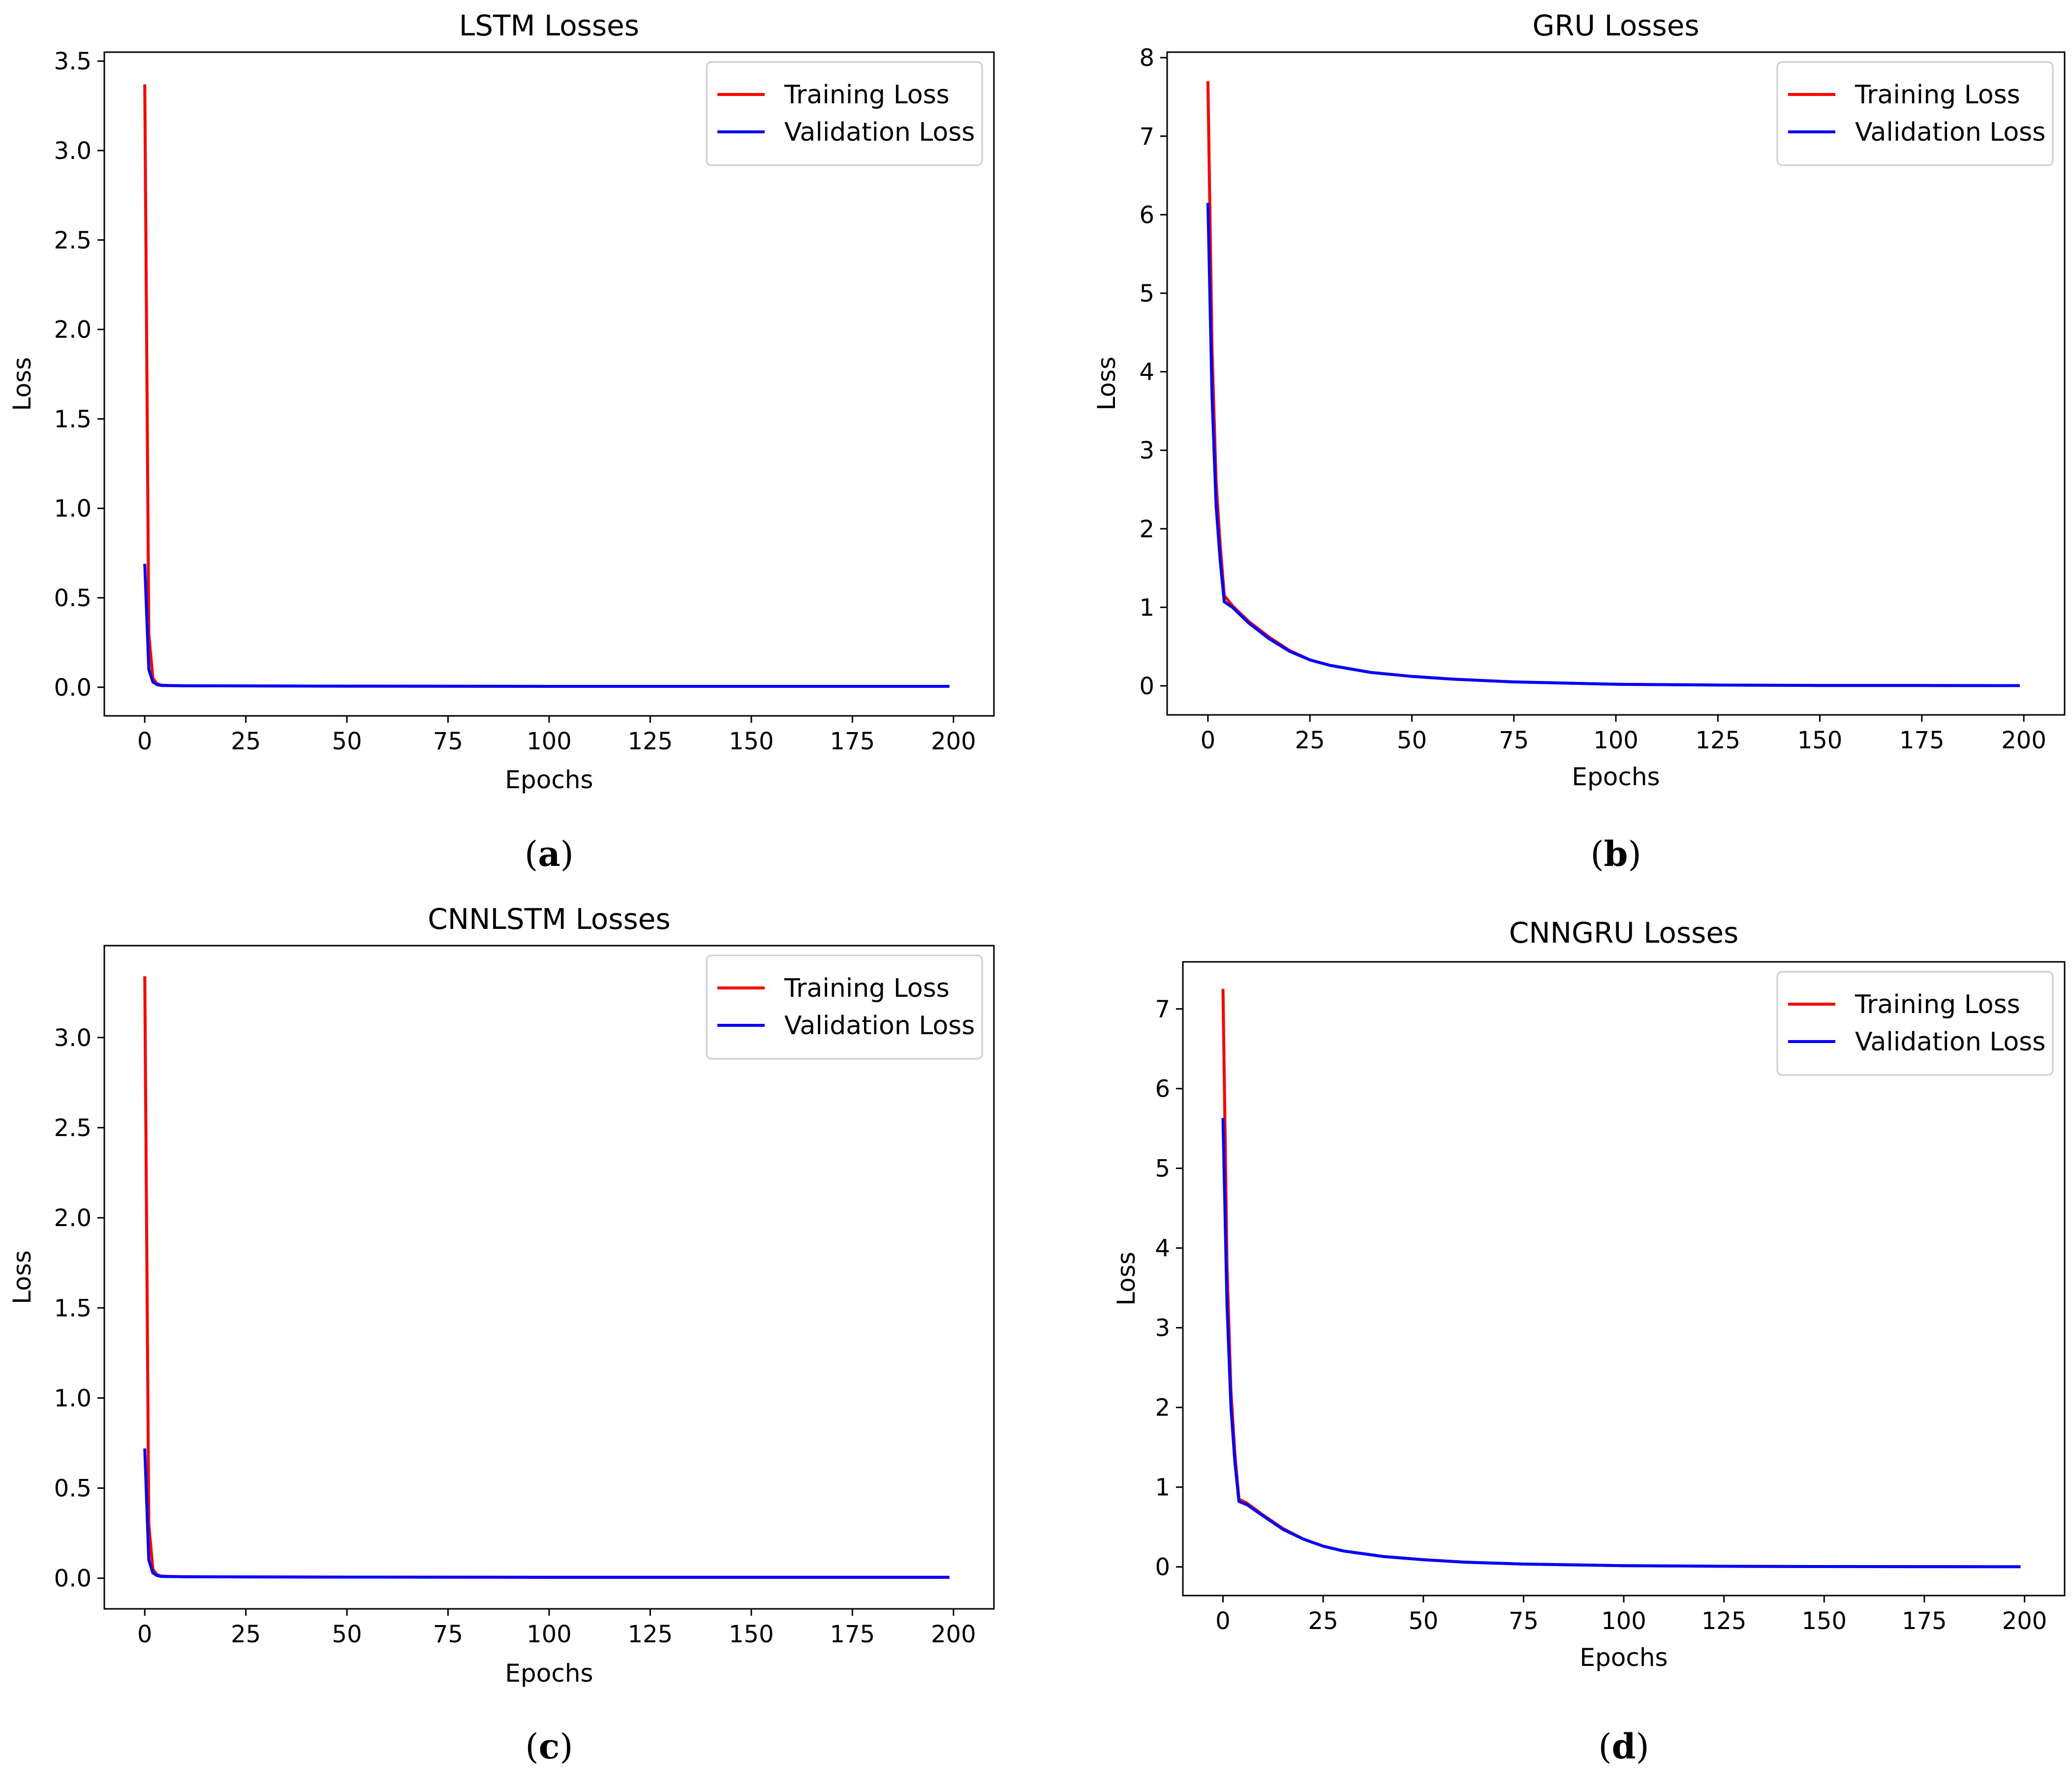 This screenshot has height=1784, width=2072. Describe the element at coordinates (1616, 25) in the screenshot. I see `chart-title: GRU Losses` at that location.